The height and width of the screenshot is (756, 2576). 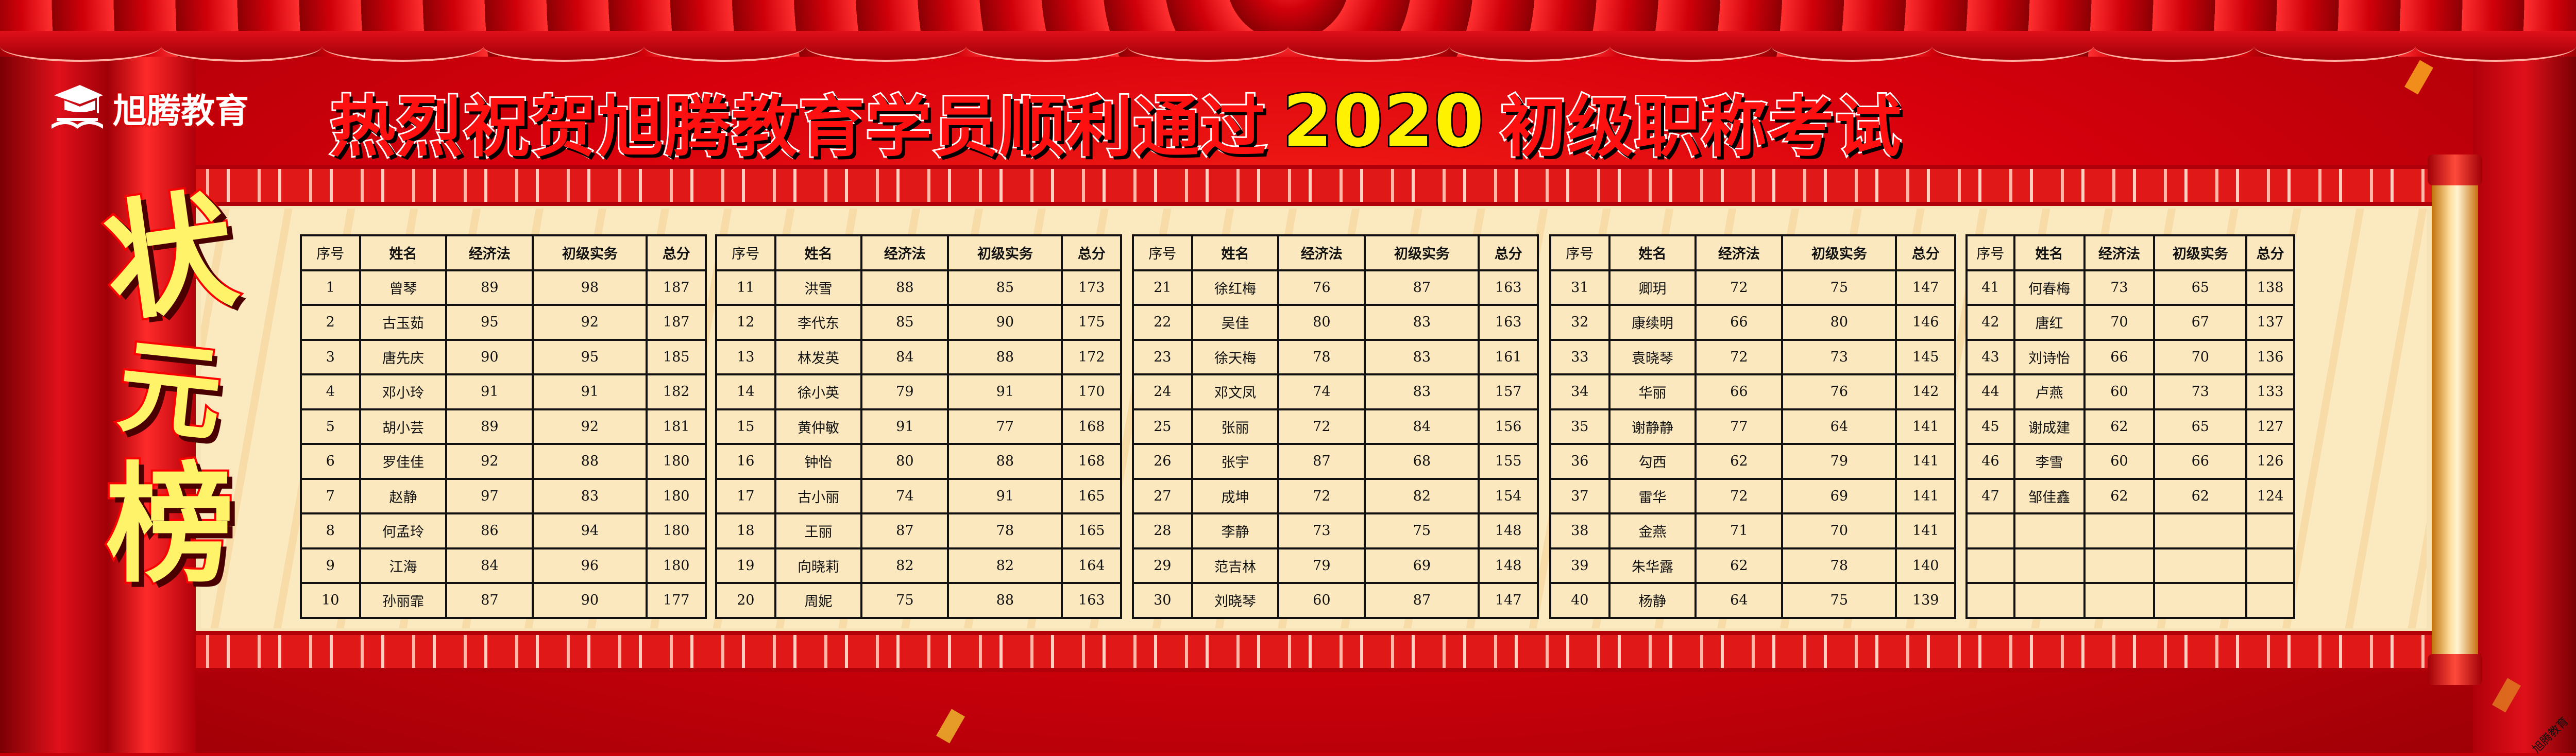 I want to click on name-cell: 古玉茹, so click(x=403, y=323).